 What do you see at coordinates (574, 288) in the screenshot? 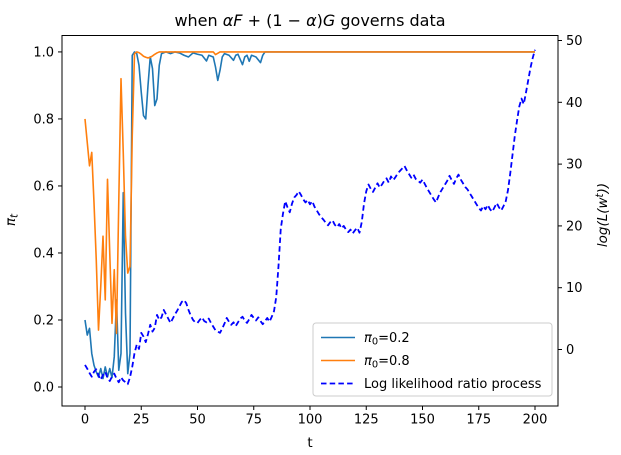
I see `y-right-tick-label: 10` at bounding box center [574, 288].